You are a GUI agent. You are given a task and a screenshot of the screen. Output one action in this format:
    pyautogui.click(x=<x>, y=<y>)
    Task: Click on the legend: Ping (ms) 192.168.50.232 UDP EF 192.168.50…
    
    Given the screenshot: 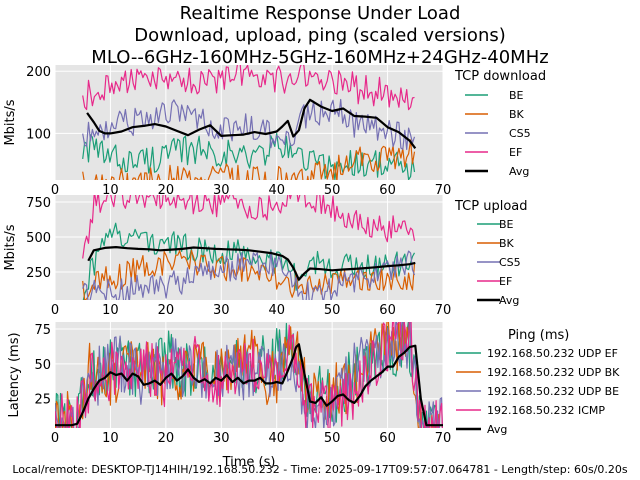 What is the action you would take?
    pyautogui.click(x=538, y=382)
    